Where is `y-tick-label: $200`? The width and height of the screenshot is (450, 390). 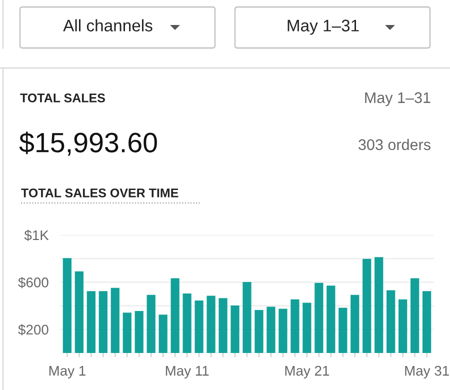
y-tick-label: $200 is located at coordinates (33, 330).